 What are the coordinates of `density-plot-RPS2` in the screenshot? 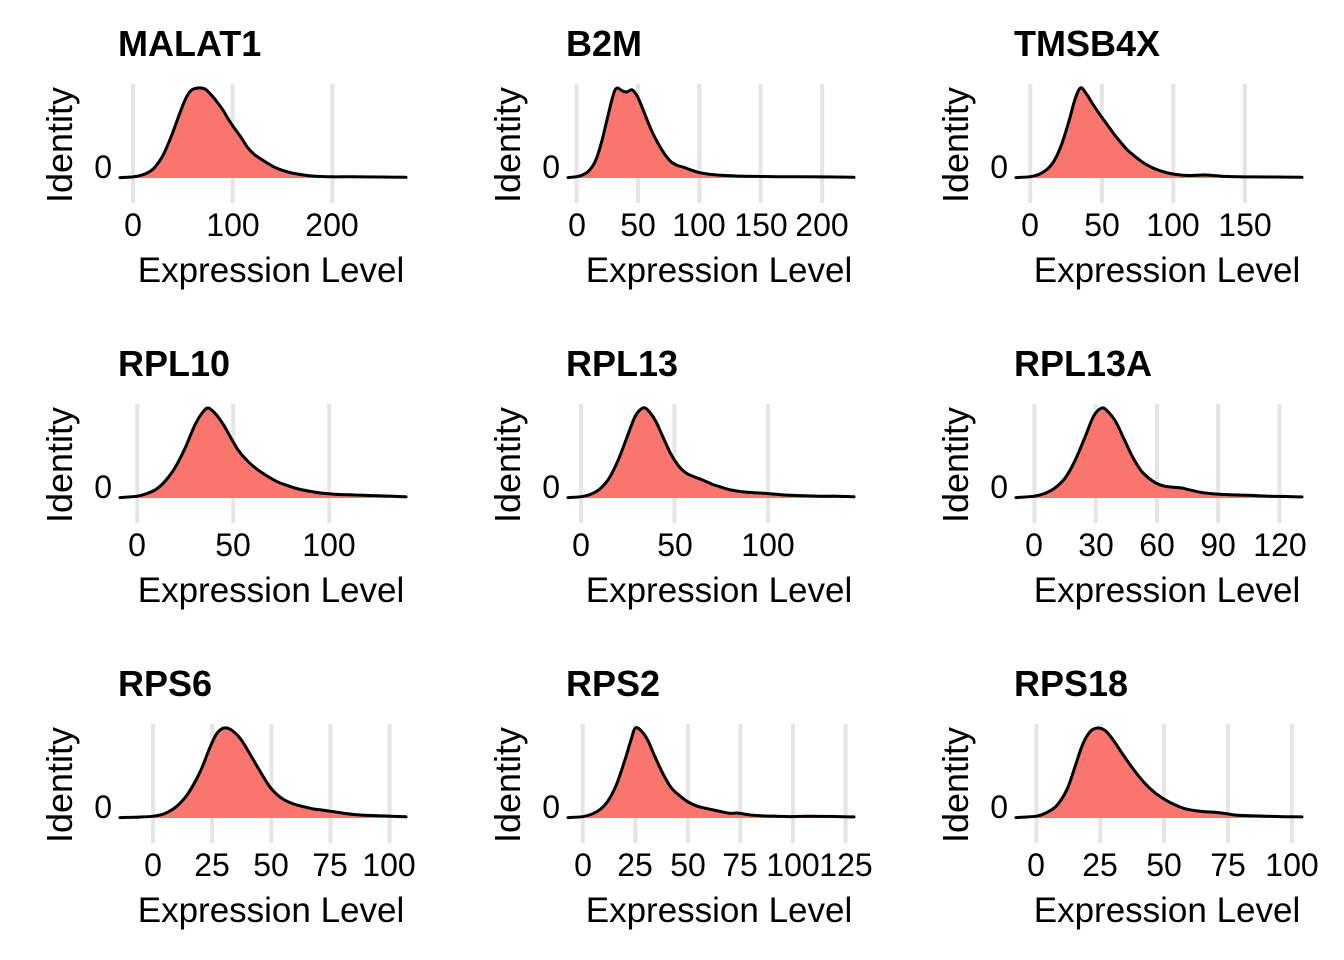 It's located at (711, 783).